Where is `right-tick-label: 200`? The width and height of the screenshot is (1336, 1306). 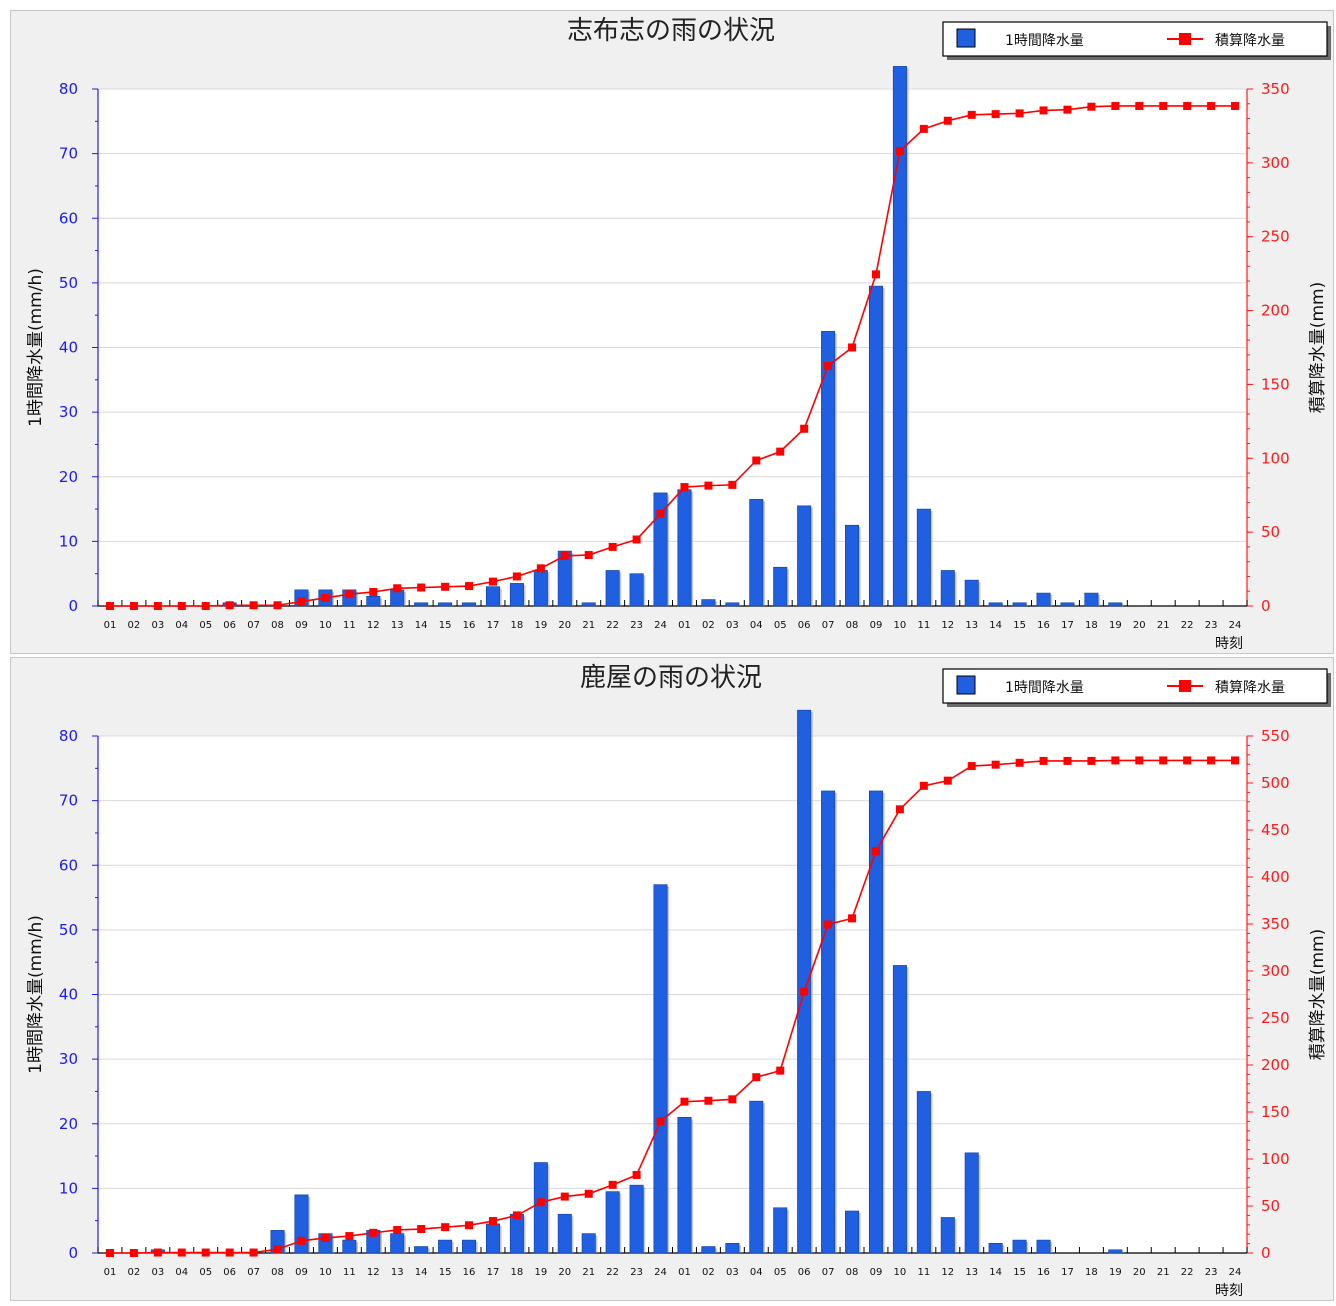
right-tick-label: 200 is located at coordinates (1275, 311).